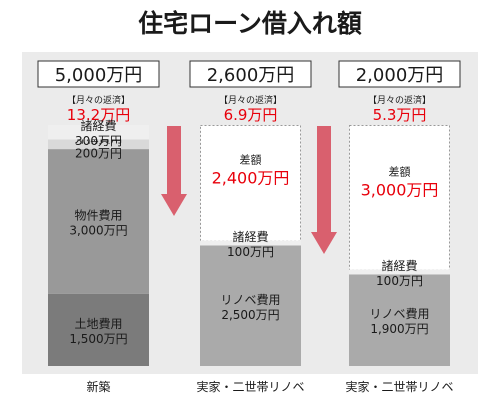 The width and height of the screenshot is (500, 406). I want to click on segment-name: 物件費用, so click(98, 214).